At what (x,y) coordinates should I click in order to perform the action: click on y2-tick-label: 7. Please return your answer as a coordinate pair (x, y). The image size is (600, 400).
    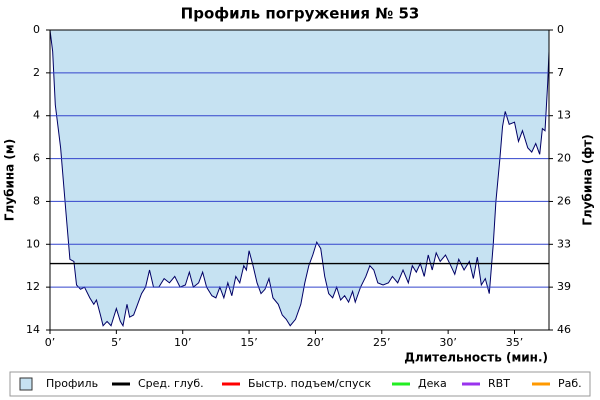
    Looking at the image, I should click on (560, 72).